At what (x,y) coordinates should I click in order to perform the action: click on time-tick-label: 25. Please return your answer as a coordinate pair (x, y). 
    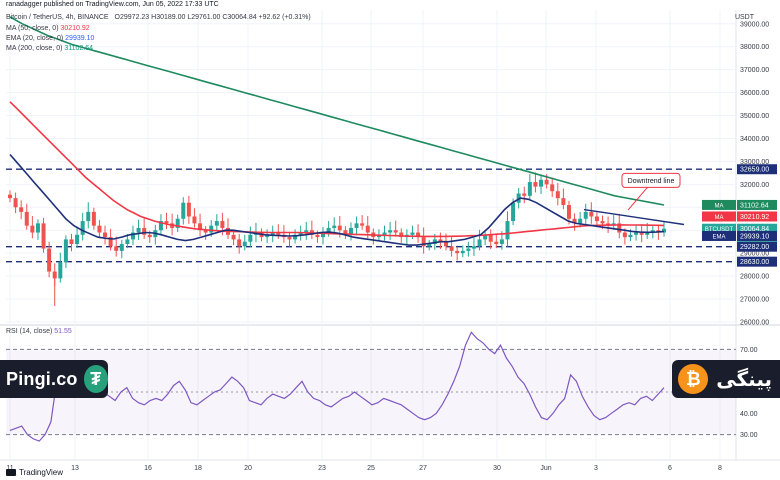
    Looking at the image, I should click on (371, 468).